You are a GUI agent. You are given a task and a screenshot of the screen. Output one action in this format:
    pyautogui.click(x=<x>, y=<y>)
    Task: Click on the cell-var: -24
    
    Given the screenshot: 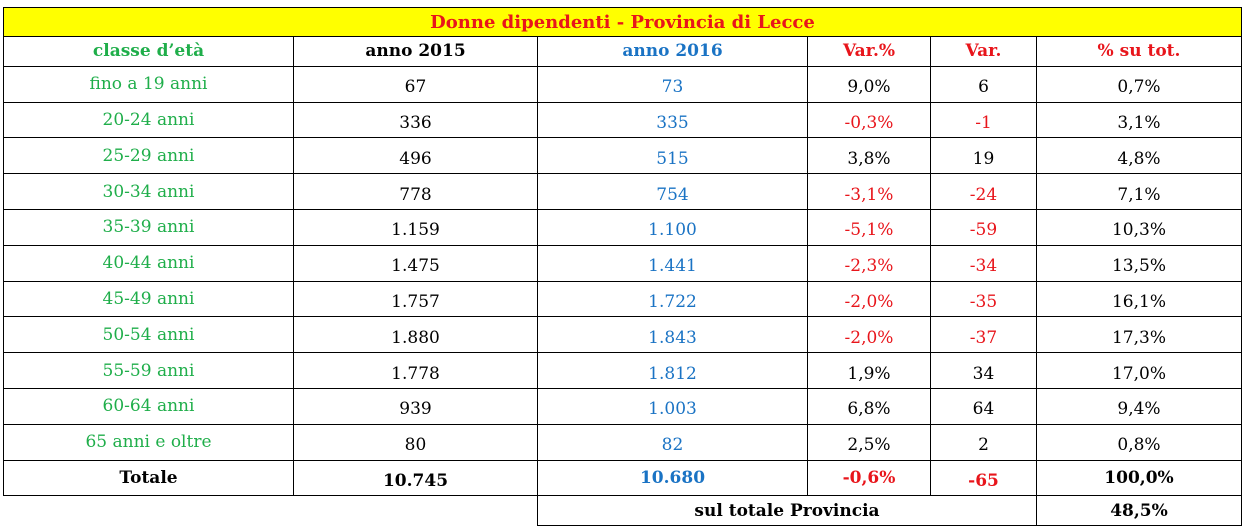 What is the action you would take?
    pyautogui.click(x=983, y=191)
    